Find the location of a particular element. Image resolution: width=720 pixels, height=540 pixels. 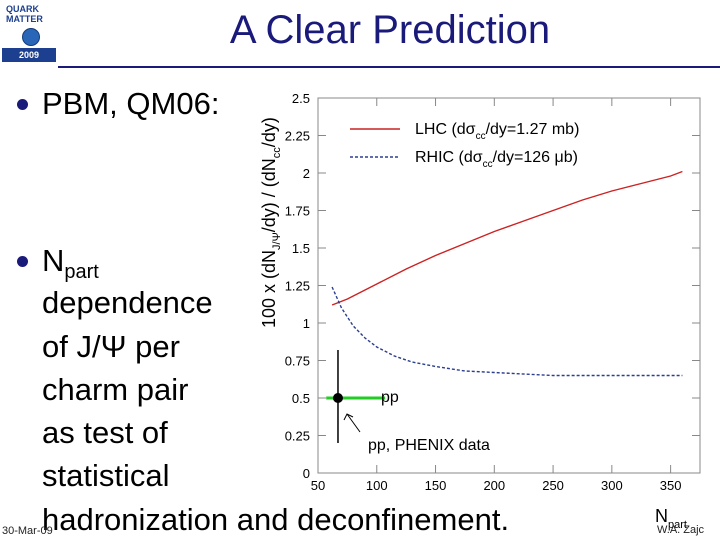

bullet-2-line-3: of J/Ψ per is located at coordinates (111, 346).